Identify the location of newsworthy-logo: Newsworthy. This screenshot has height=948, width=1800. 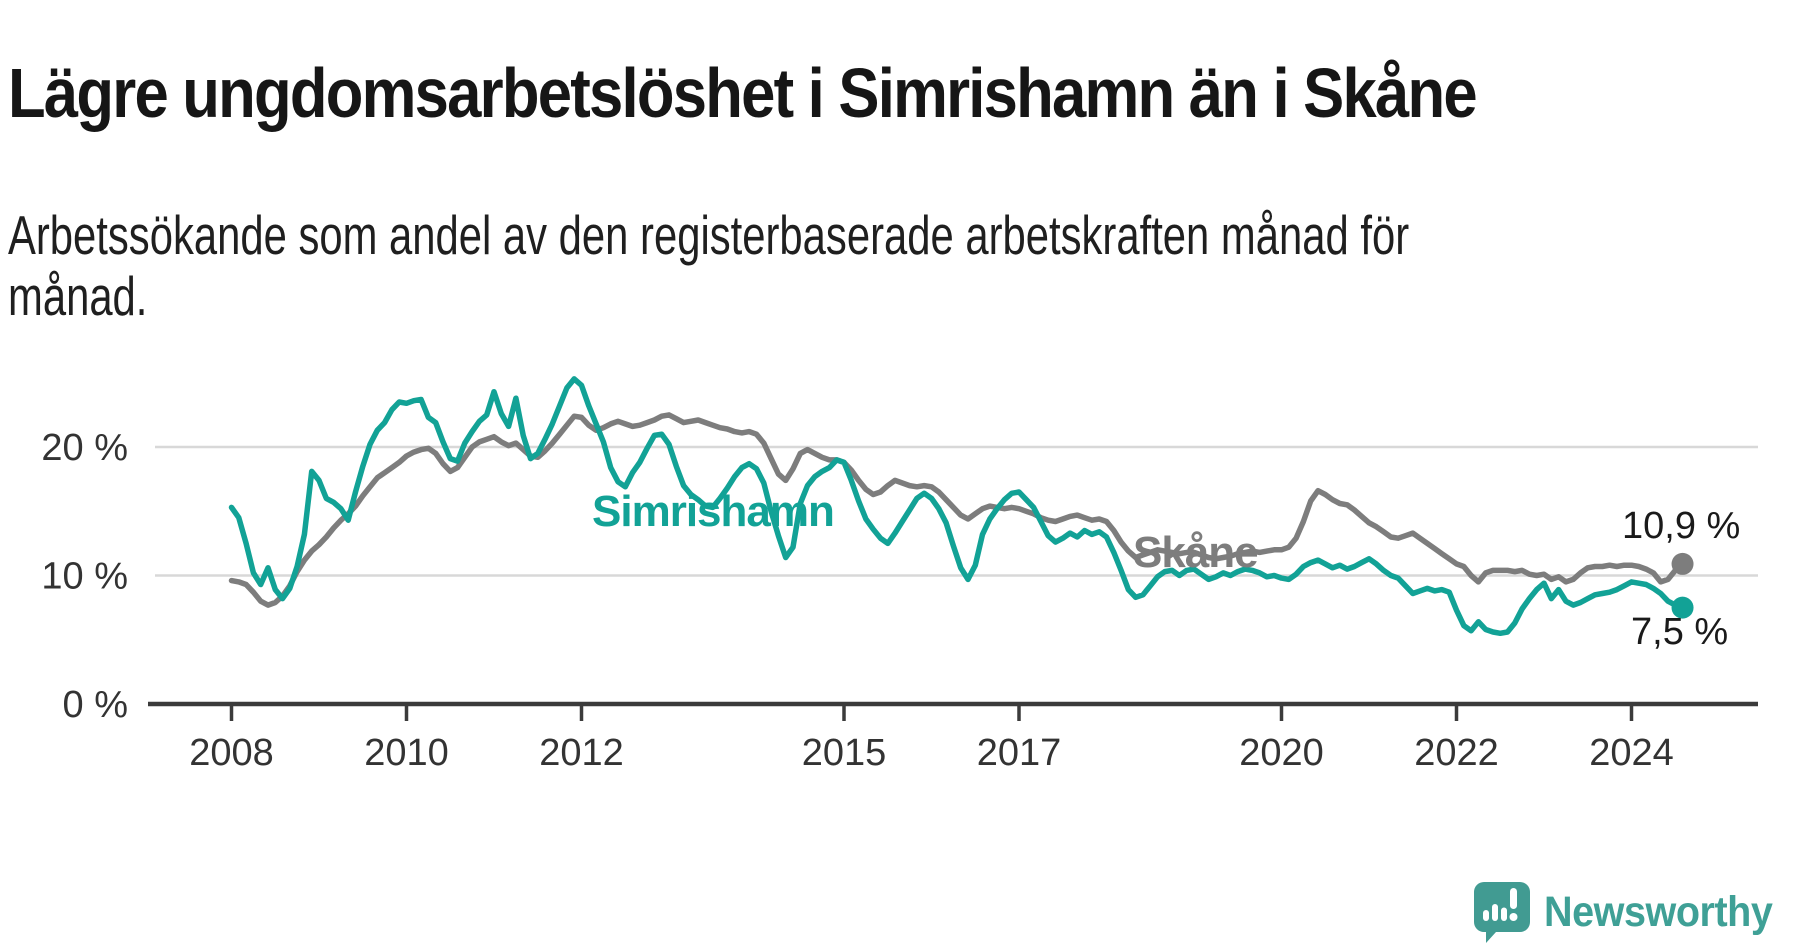
(1631, 912).